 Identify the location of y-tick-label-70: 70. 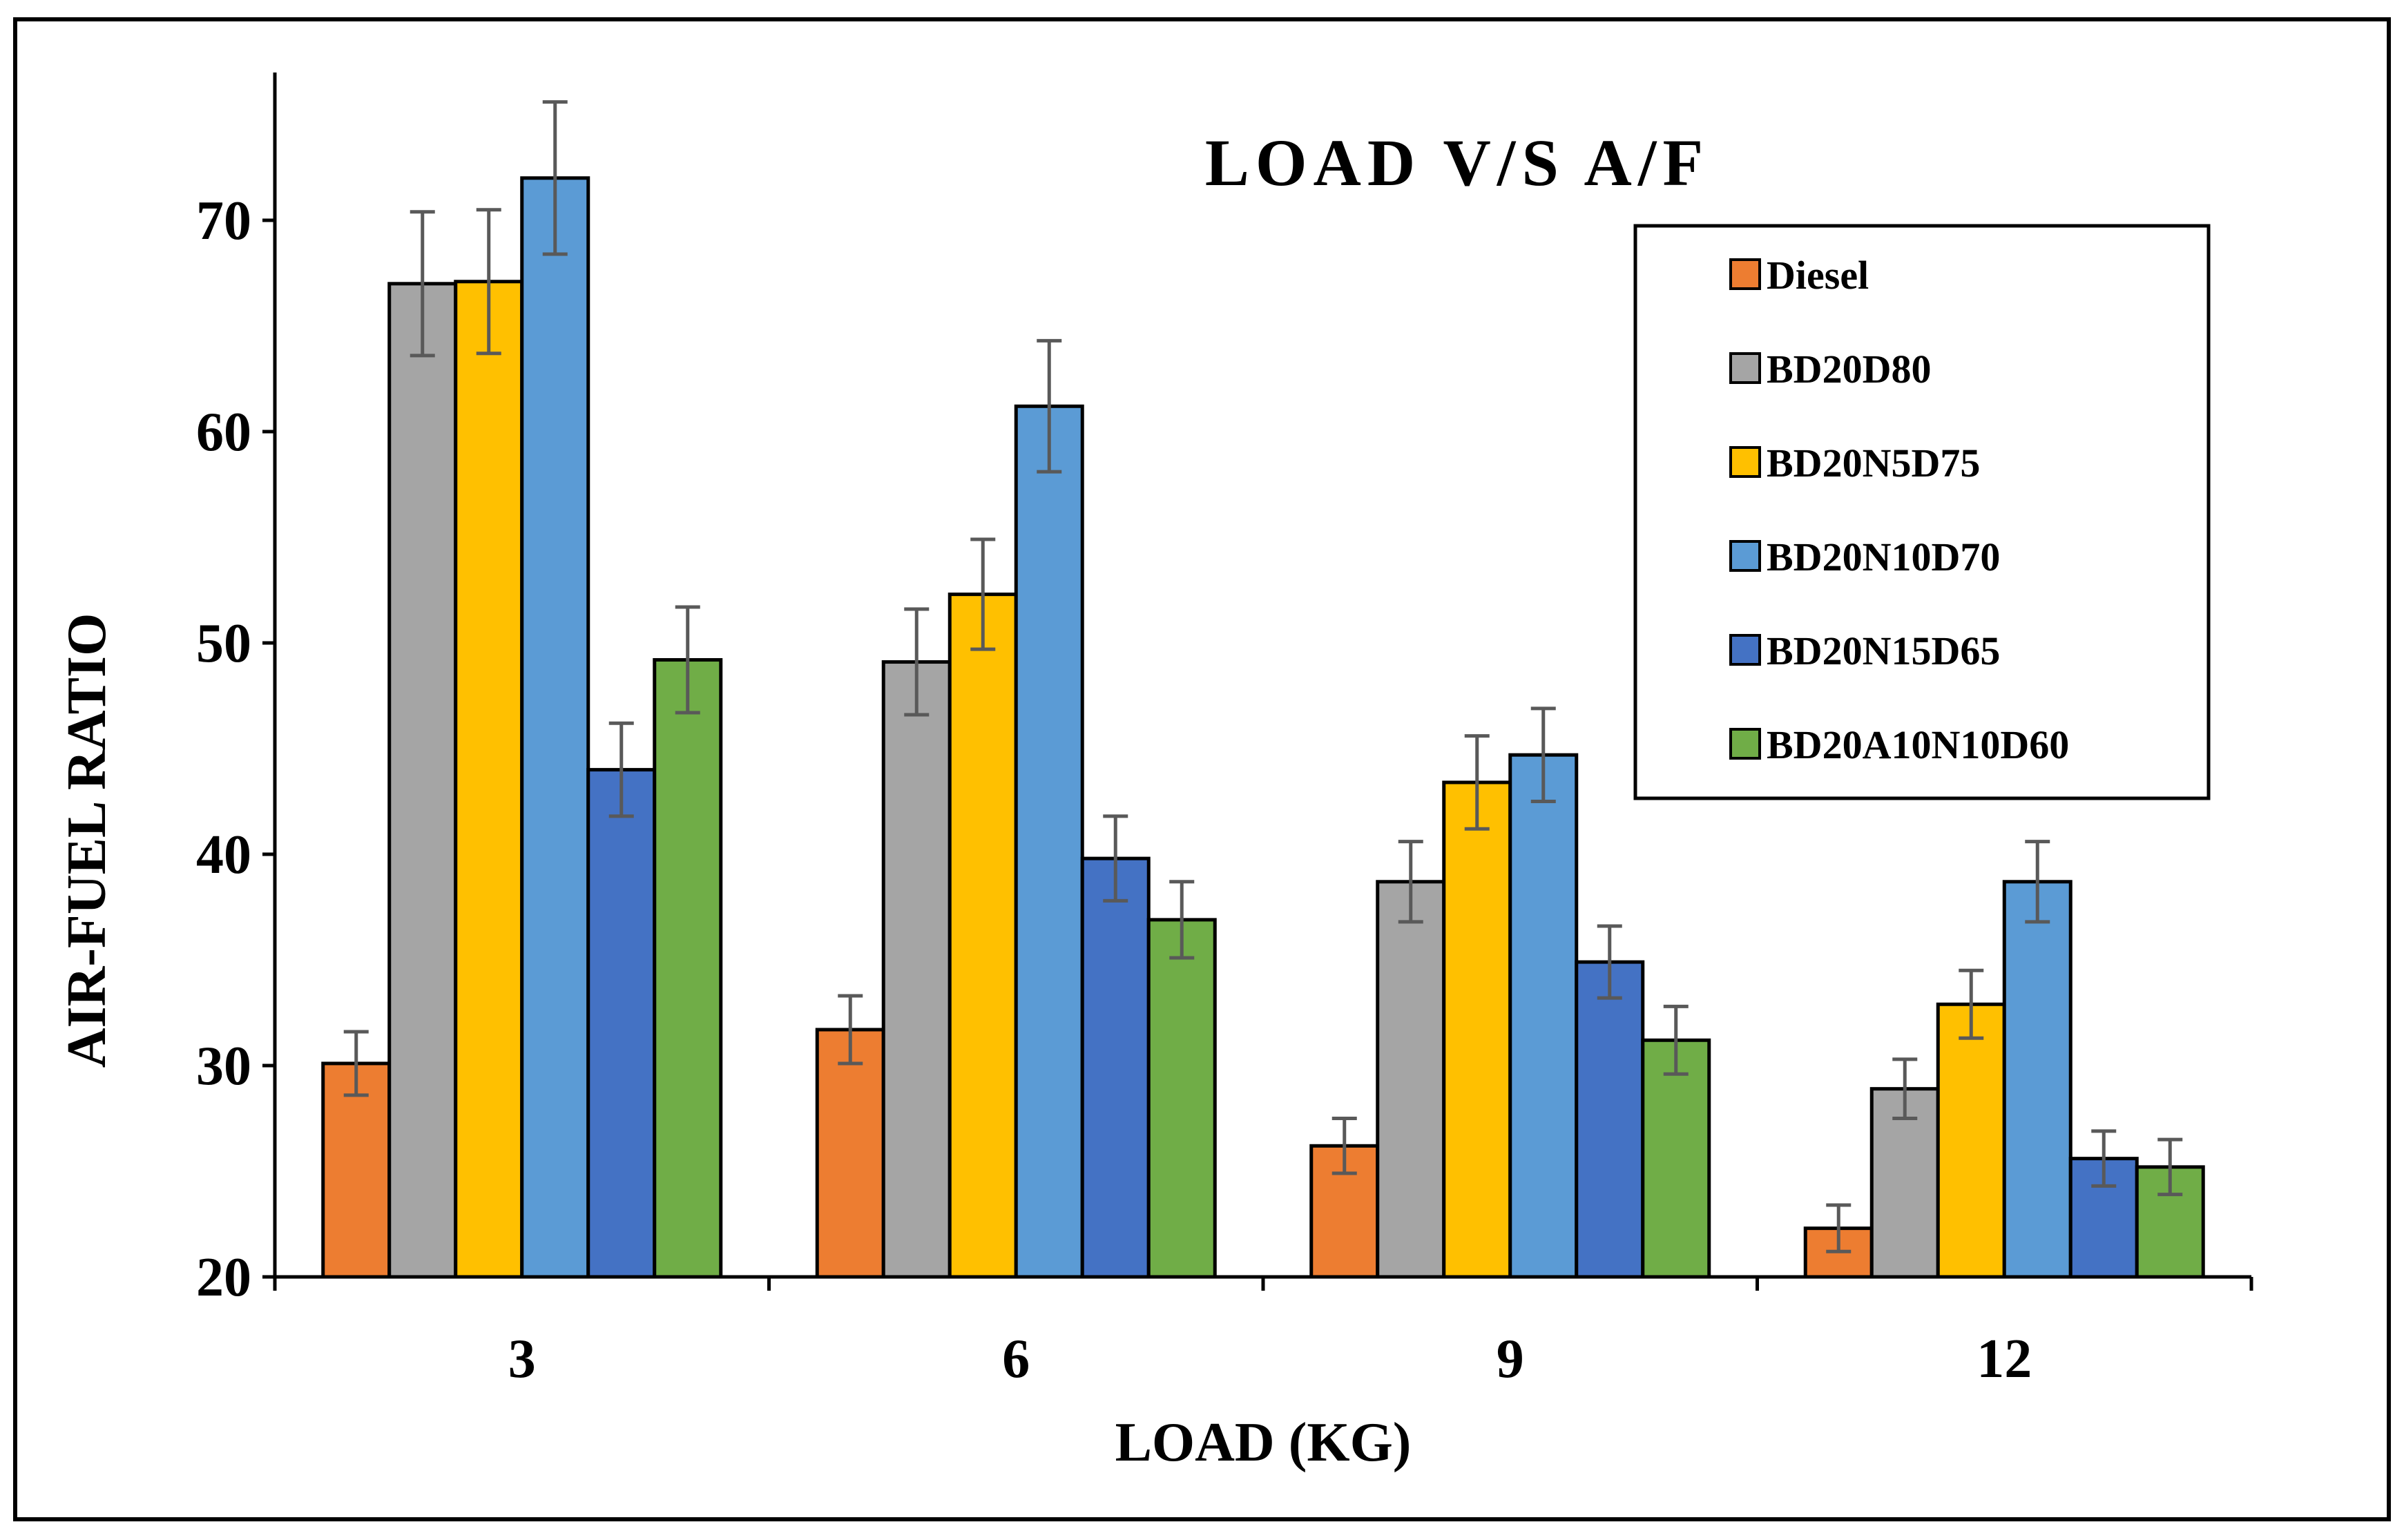
(223, 221).